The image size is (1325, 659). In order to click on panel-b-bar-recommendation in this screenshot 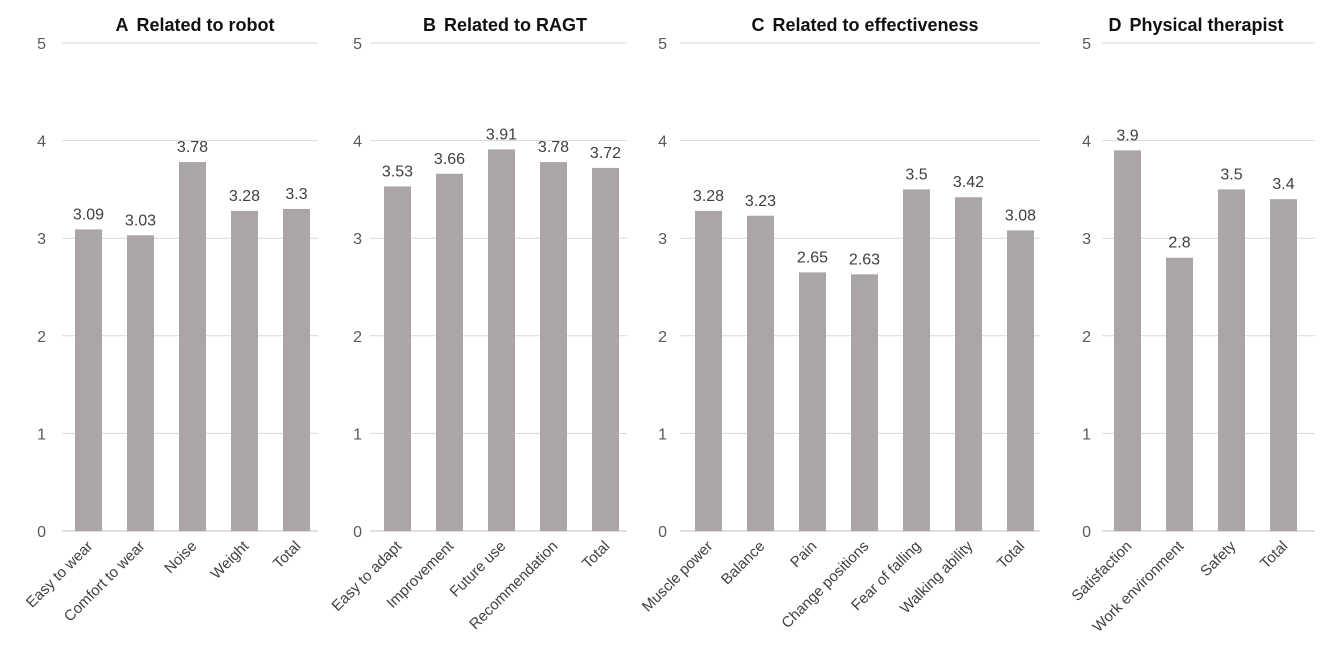, I will do `click(553, 346)`.